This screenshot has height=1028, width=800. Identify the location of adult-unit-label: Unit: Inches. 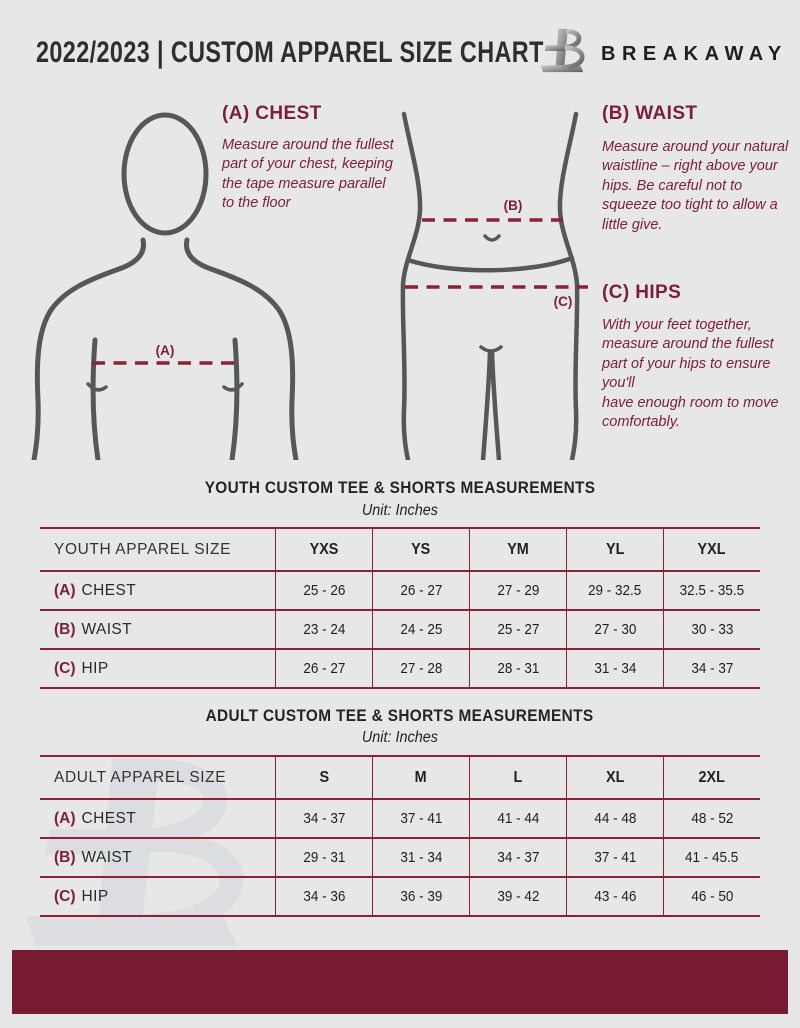
(400, 738).